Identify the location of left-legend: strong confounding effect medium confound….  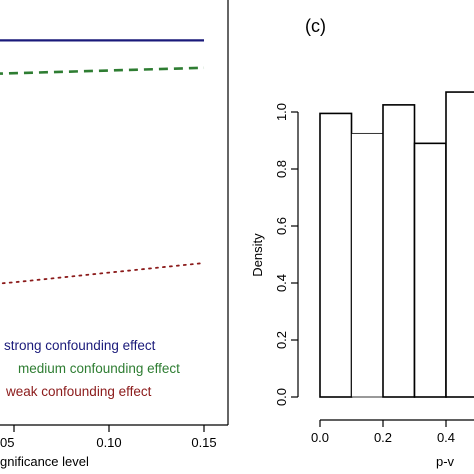
(92, 368).